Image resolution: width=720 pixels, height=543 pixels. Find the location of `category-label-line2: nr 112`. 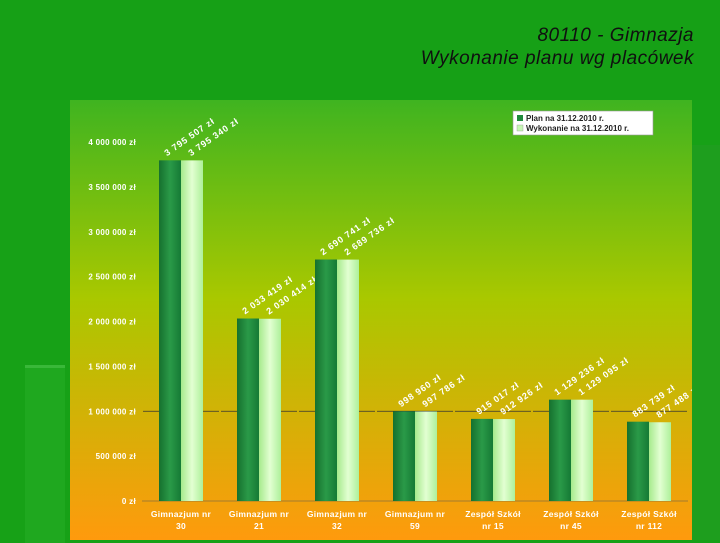

category-label-line2: nr 112 is located at coordinates (649, 526).